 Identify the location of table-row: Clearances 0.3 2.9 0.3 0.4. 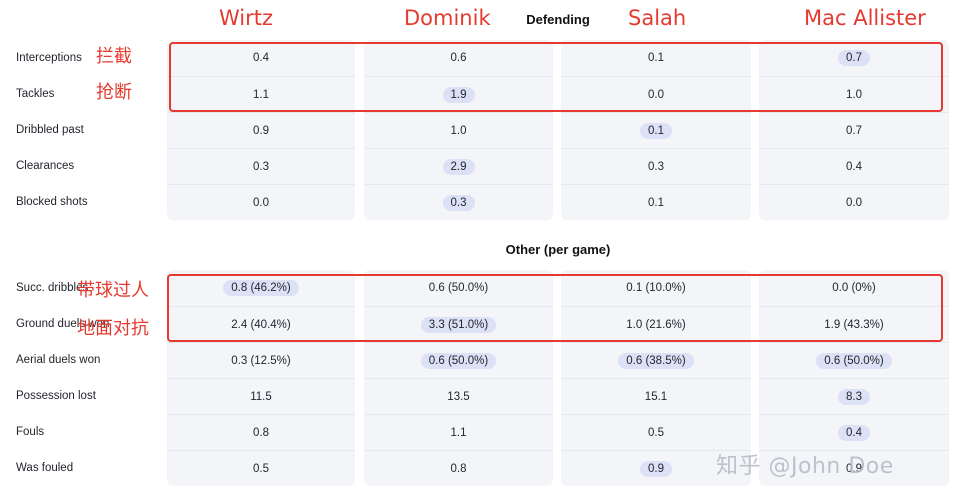
(480, 166).